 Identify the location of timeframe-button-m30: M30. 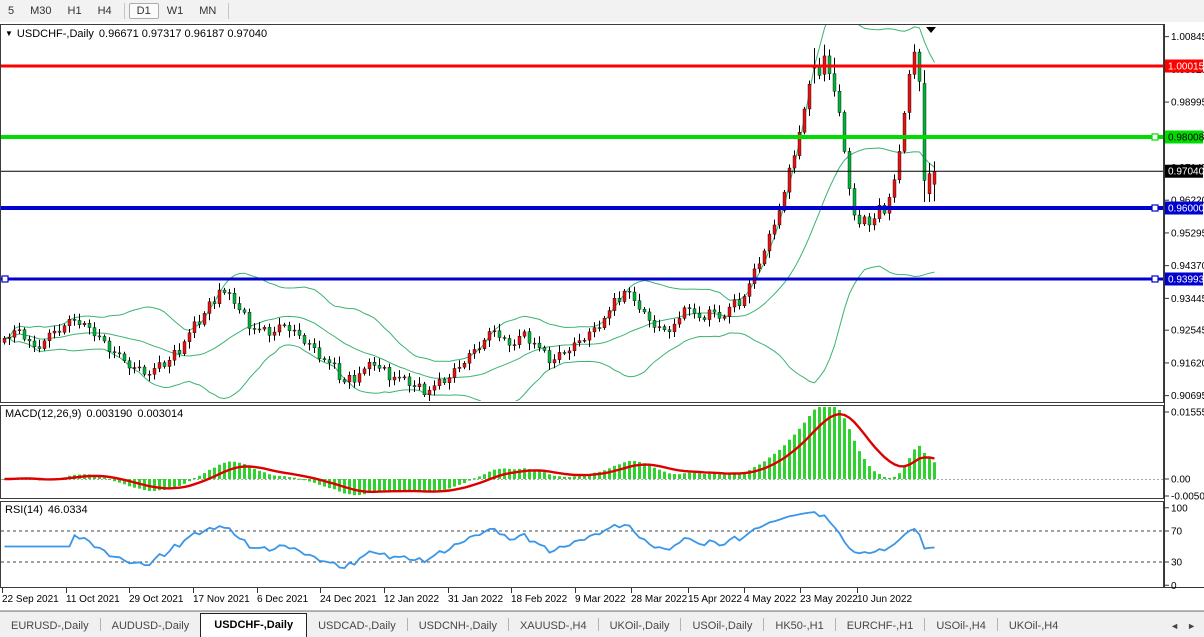
(41, 11).